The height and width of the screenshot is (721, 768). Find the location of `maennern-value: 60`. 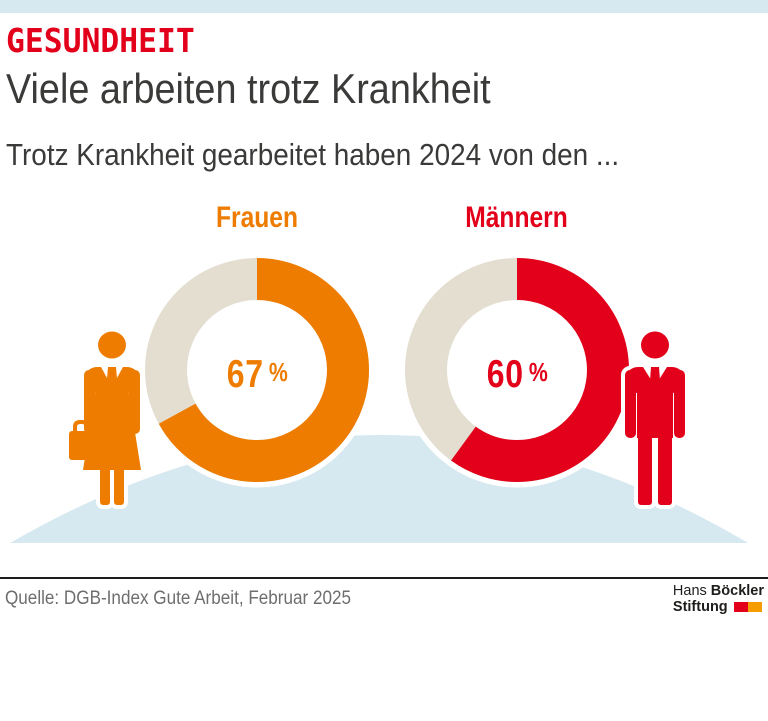

maennern-value: 60 is located at coordinates (505, 374).